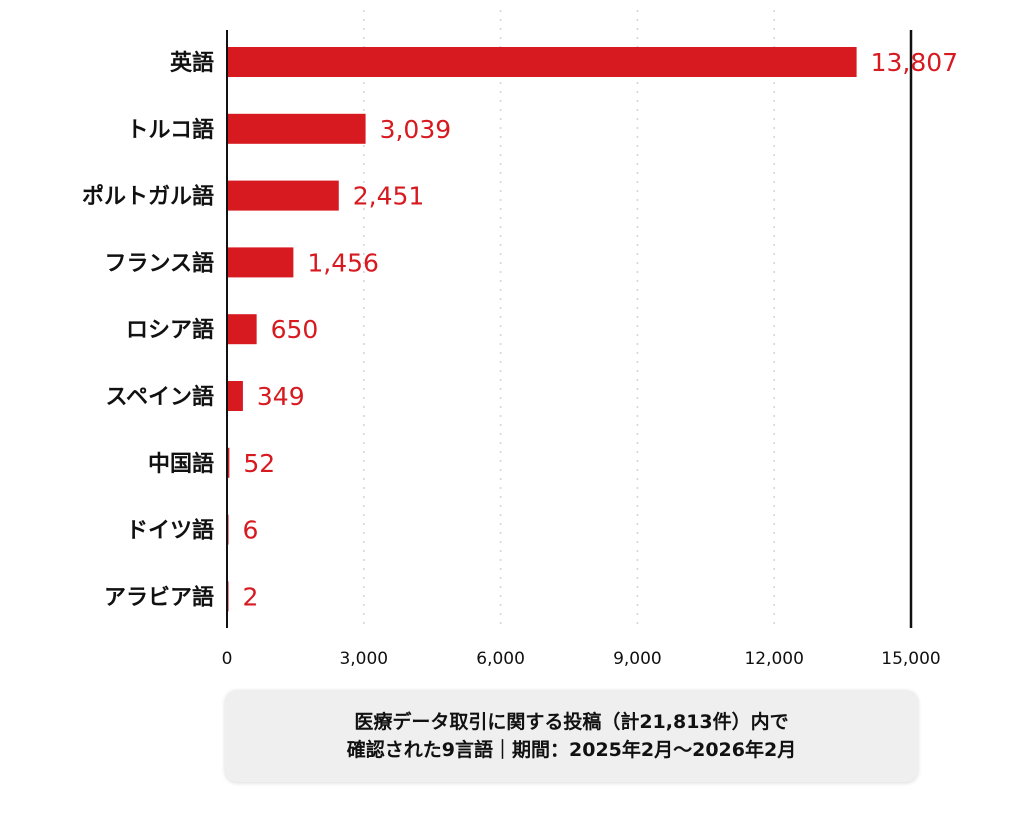 This screenshot has height=813, width=1015. What do you see at coordinates (773, 659) in the screenshot?
I see `x-tick-label: 12,000` at bounding box center [773, 659].